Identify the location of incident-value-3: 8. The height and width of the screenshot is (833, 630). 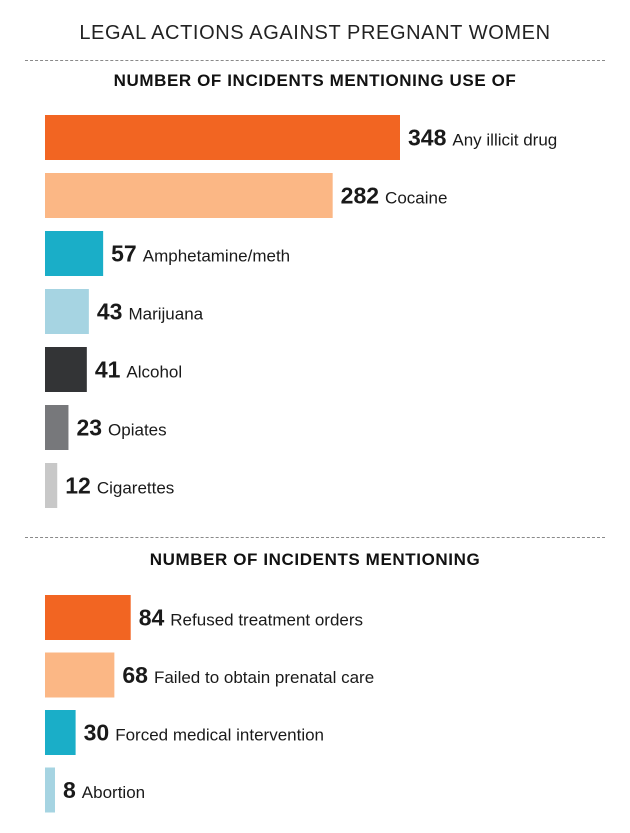
(69, 790).